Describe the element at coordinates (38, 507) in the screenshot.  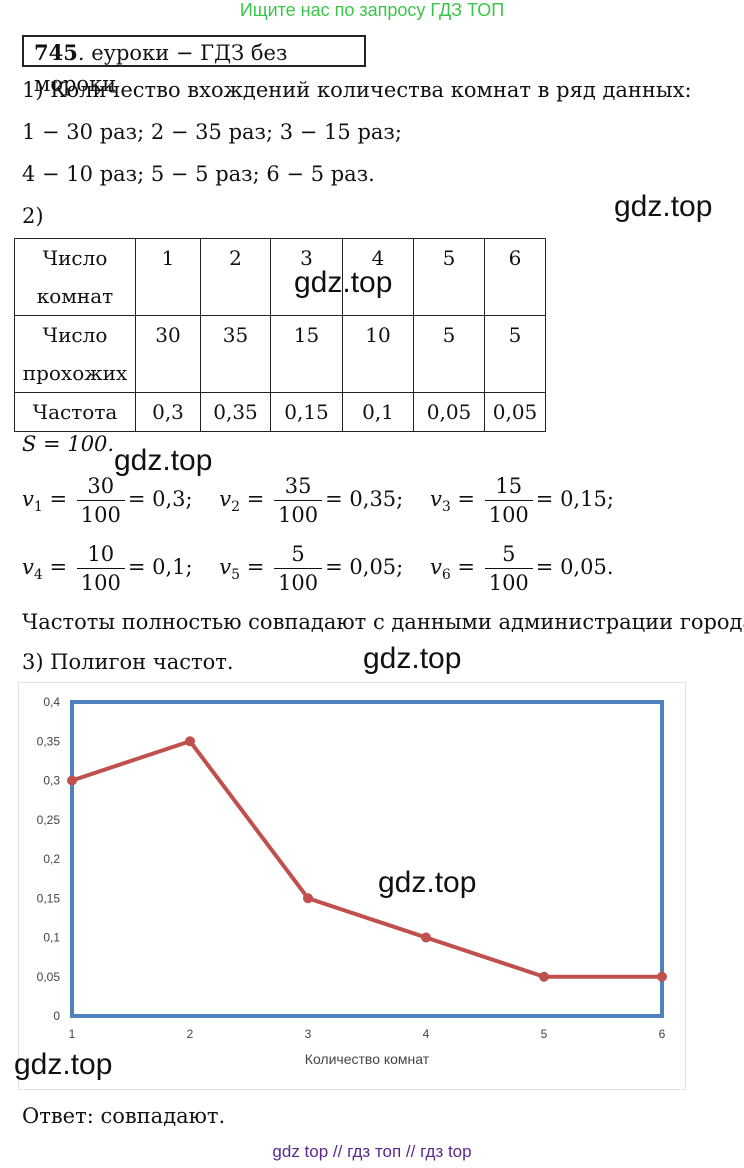
I see `subscript: 1` at that location.